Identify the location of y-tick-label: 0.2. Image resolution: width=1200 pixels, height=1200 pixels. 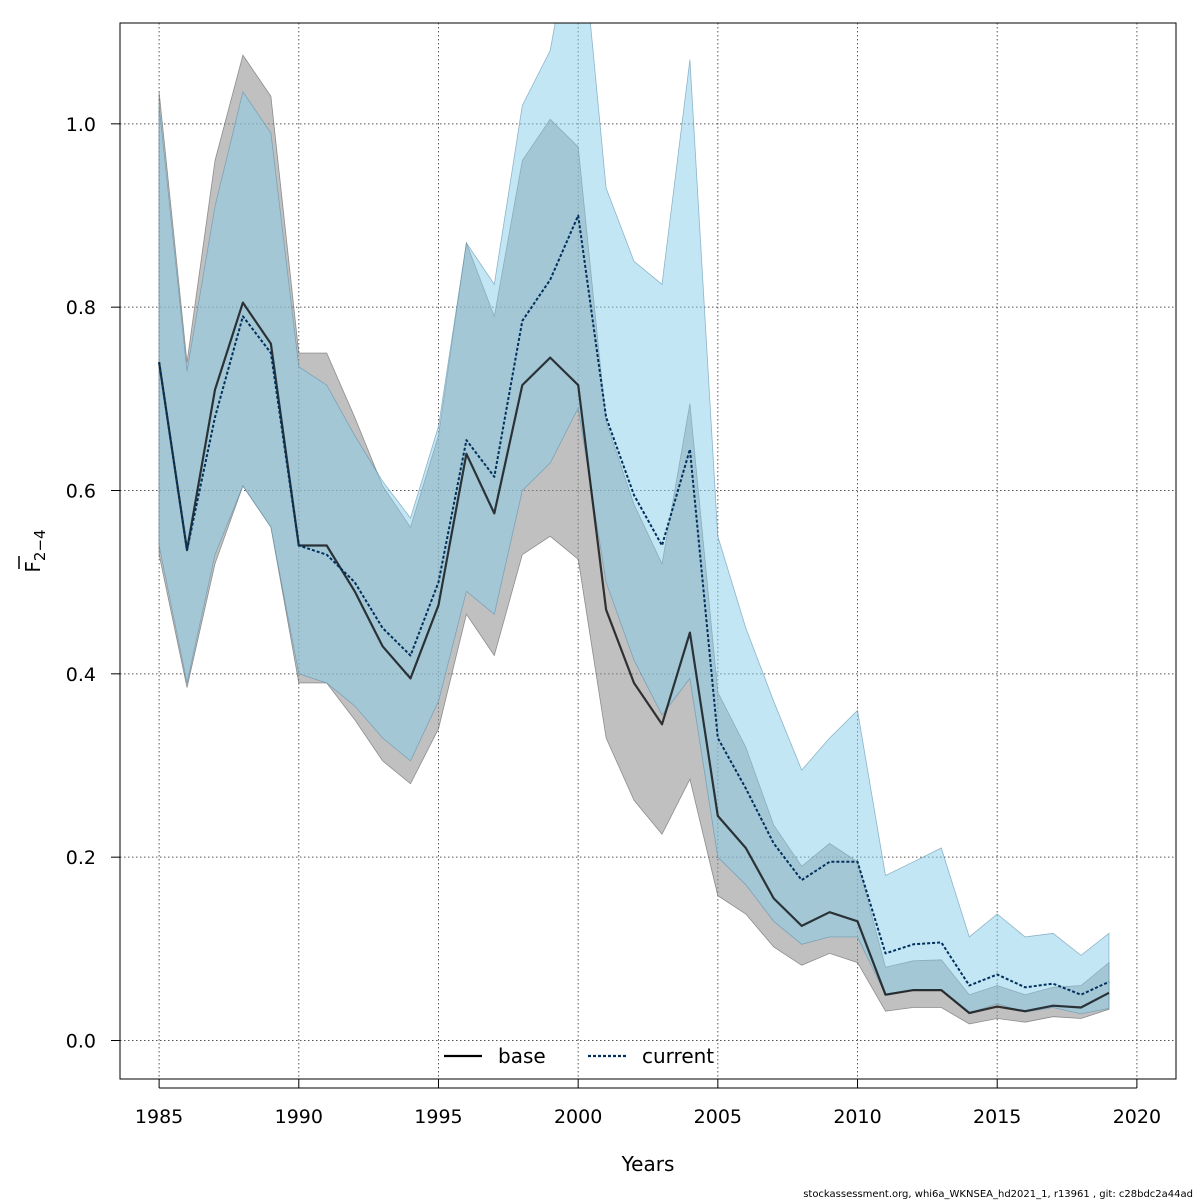
(81, 858).